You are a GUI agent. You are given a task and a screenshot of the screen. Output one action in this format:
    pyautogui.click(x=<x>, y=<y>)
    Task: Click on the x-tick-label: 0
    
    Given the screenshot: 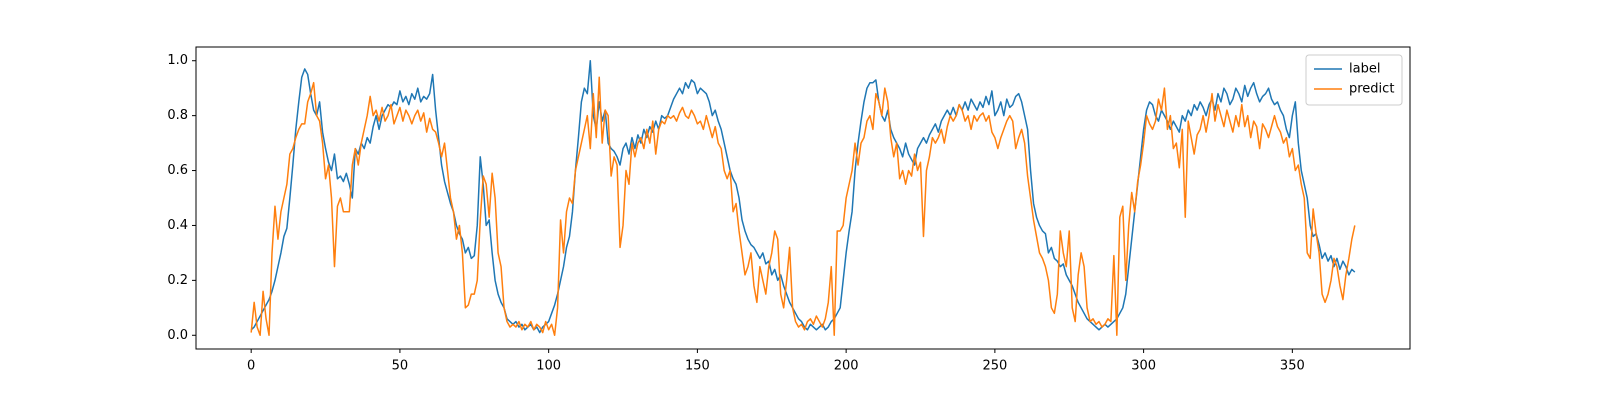 What is the action you would take?
    pyautogui.click(x=251, y=366)
    